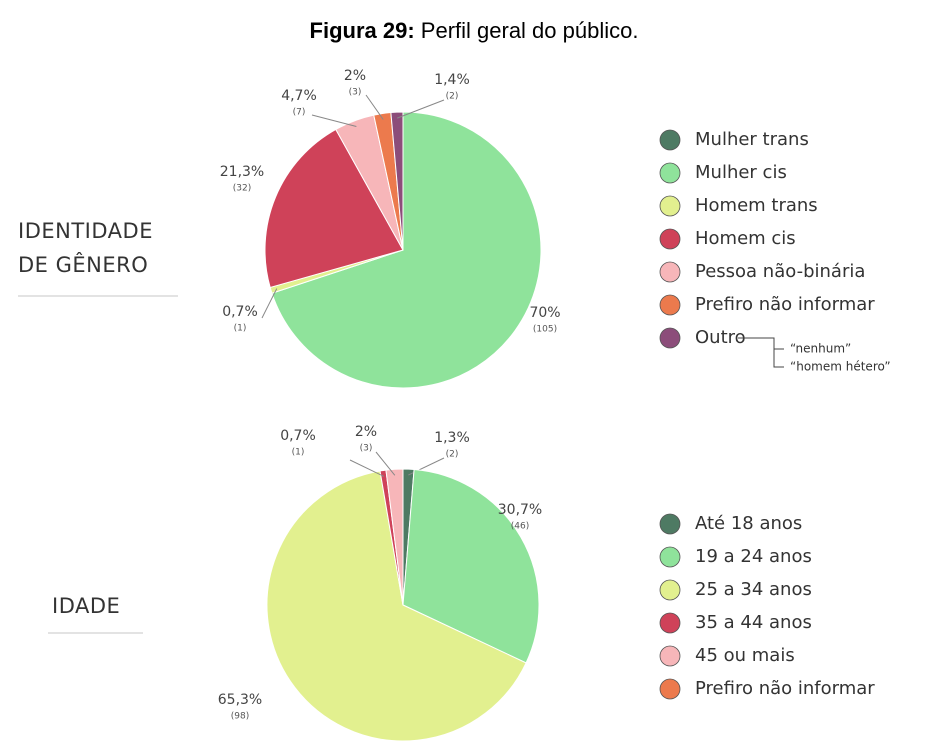 This screenshot has height=742, width=949. I want to click on legend-label: Até 18 anos, so click(748, 523).